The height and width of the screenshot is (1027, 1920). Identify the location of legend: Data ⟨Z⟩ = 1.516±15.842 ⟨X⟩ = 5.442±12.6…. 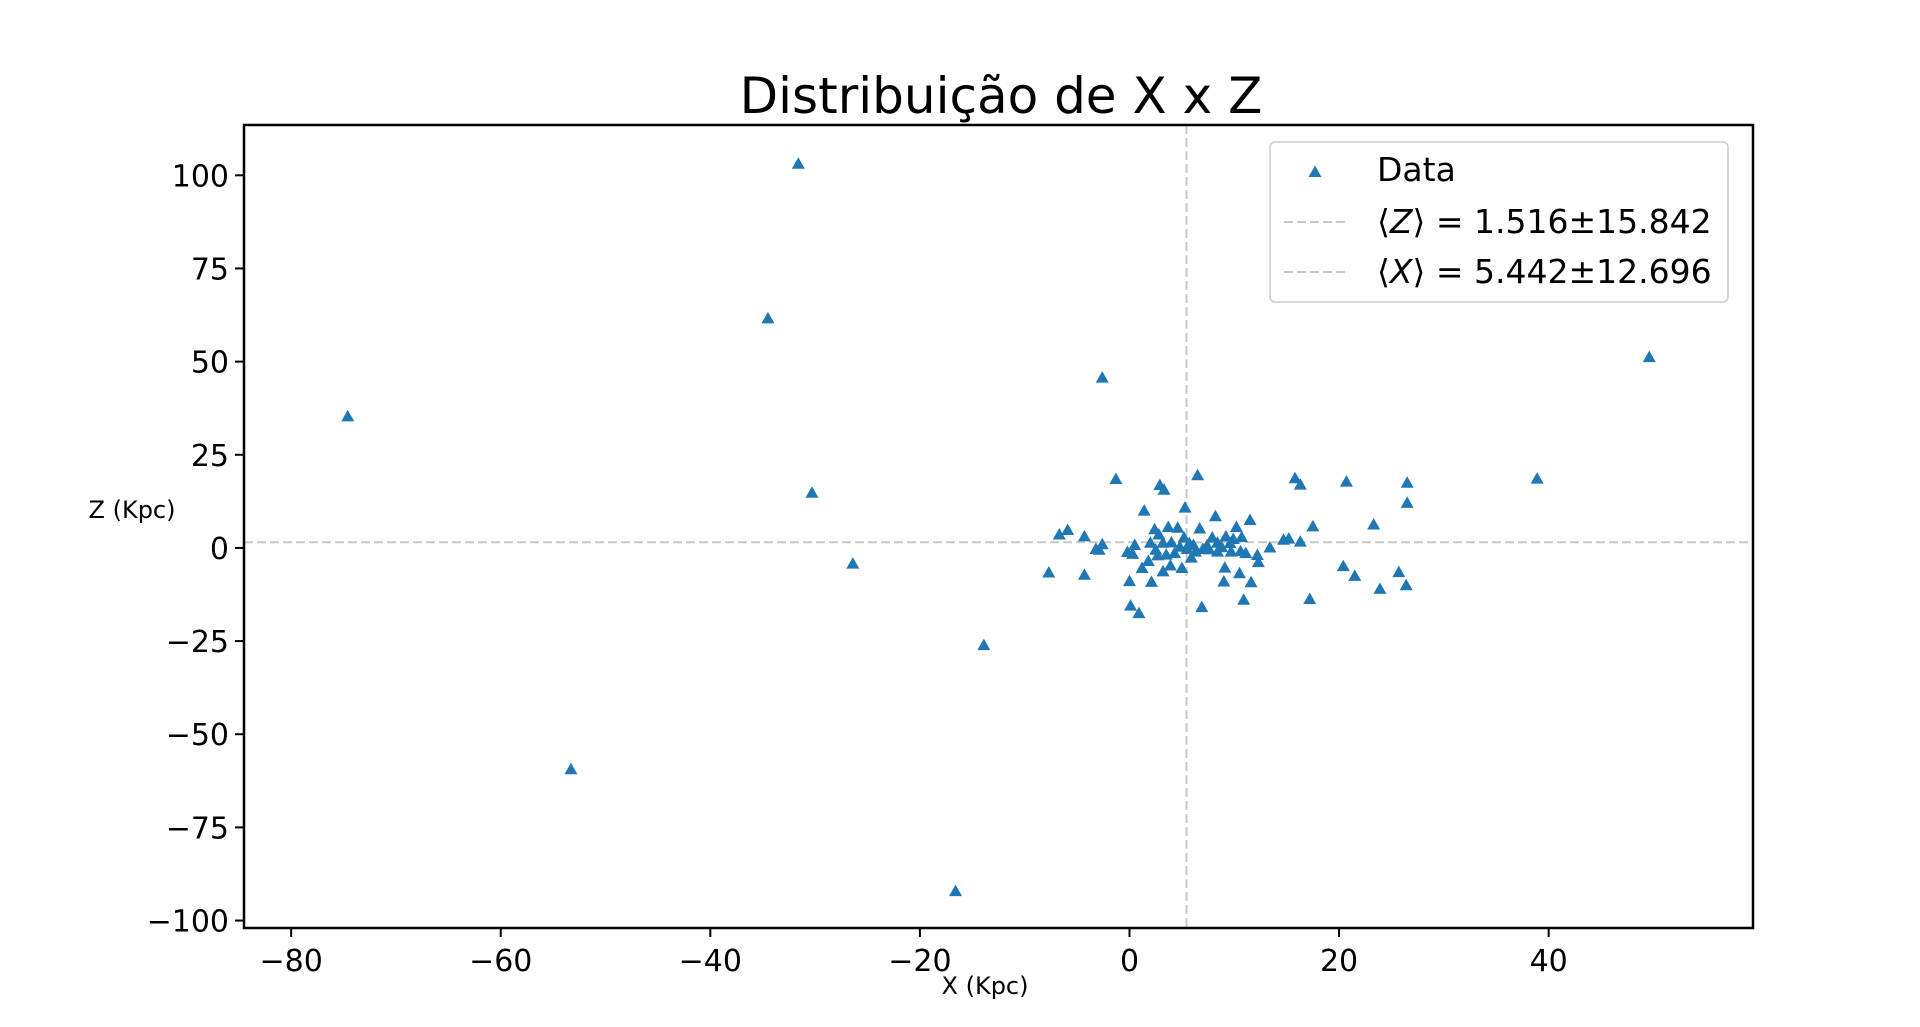
(1499, 222).